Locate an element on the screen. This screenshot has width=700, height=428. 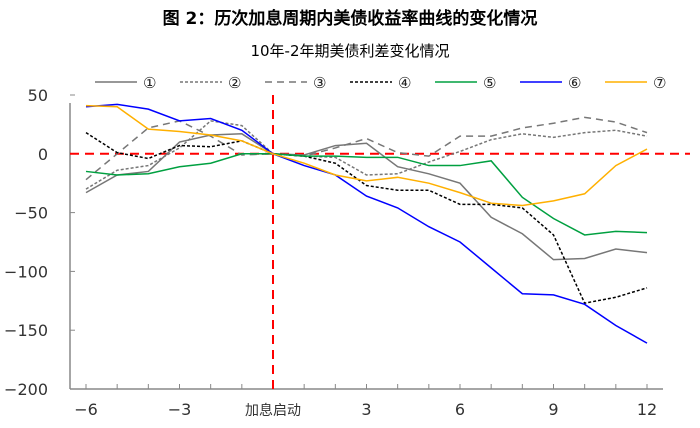
y-tick-label: −50 is located at coordinates (31, 213).